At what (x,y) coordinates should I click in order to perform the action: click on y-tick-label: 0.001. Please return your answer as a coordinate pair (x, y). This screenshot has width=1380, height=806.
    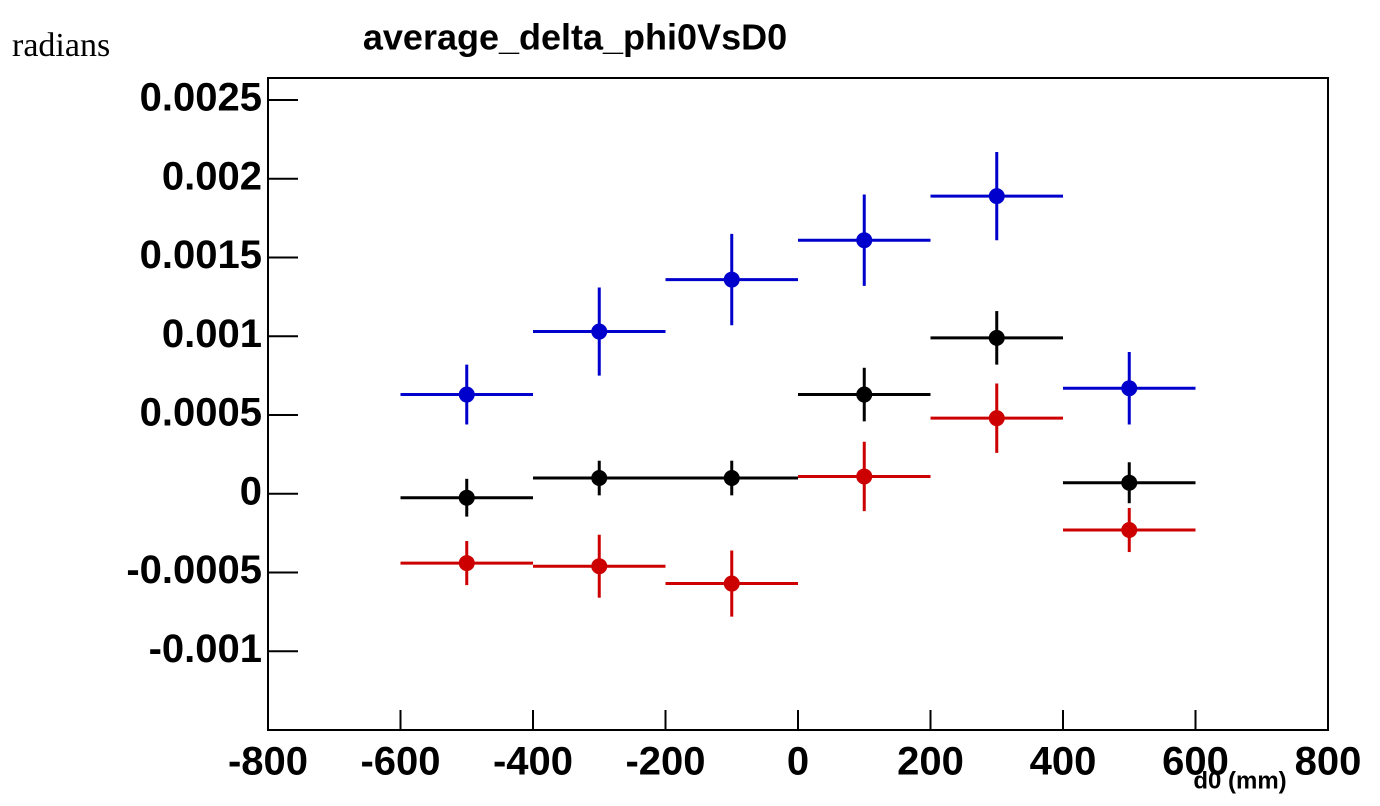
    Looking at the image, I should click on (212, 334).